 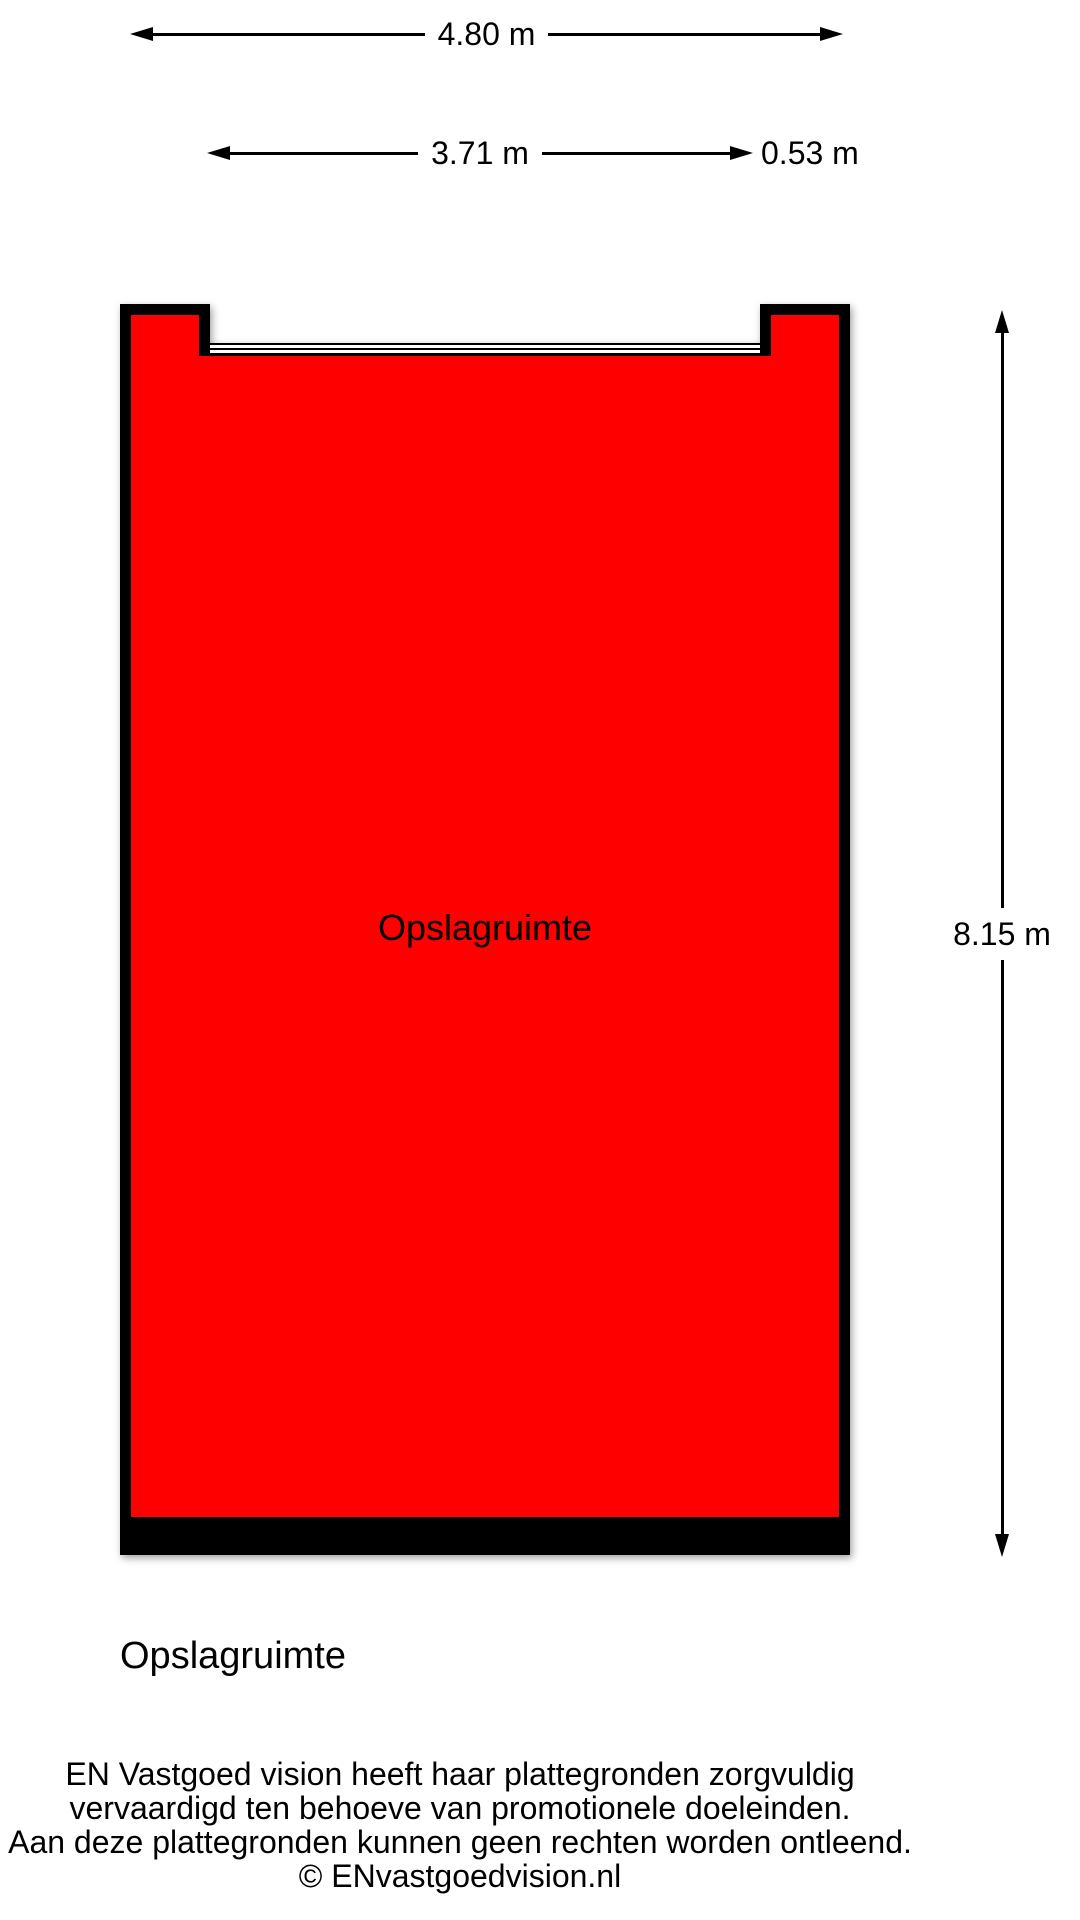 I want to click on plan-title: Opslagruimte, so click(x=233, y=1656).